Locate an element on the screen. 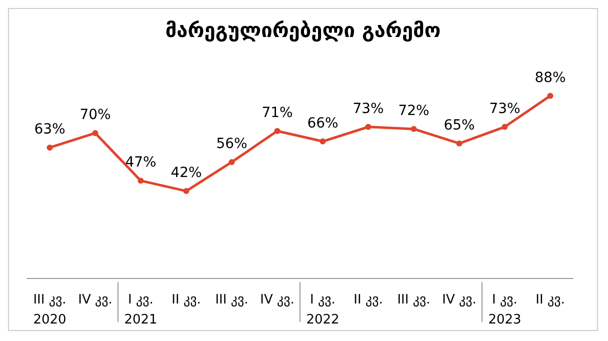 The width and height of the screenshot is (608, 341). data-label: 71% is located at coordinates (277, 113).